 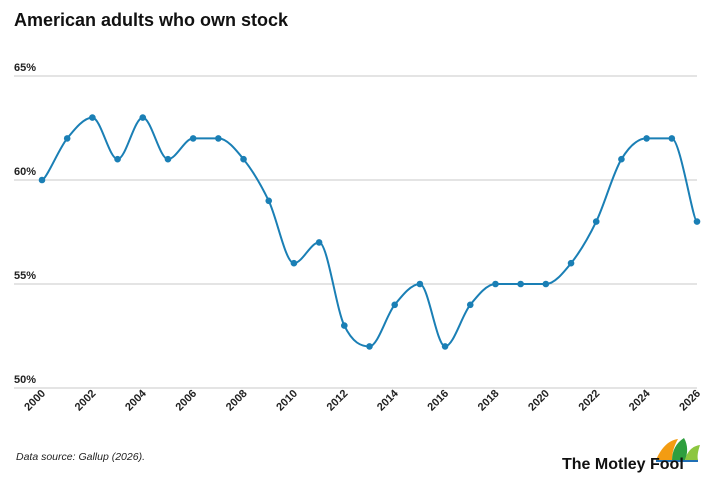 What do you see at coordinates (136, 400) in the screenshot?
I see `x-tick-label: 2004` at bounding box center [136, 400].